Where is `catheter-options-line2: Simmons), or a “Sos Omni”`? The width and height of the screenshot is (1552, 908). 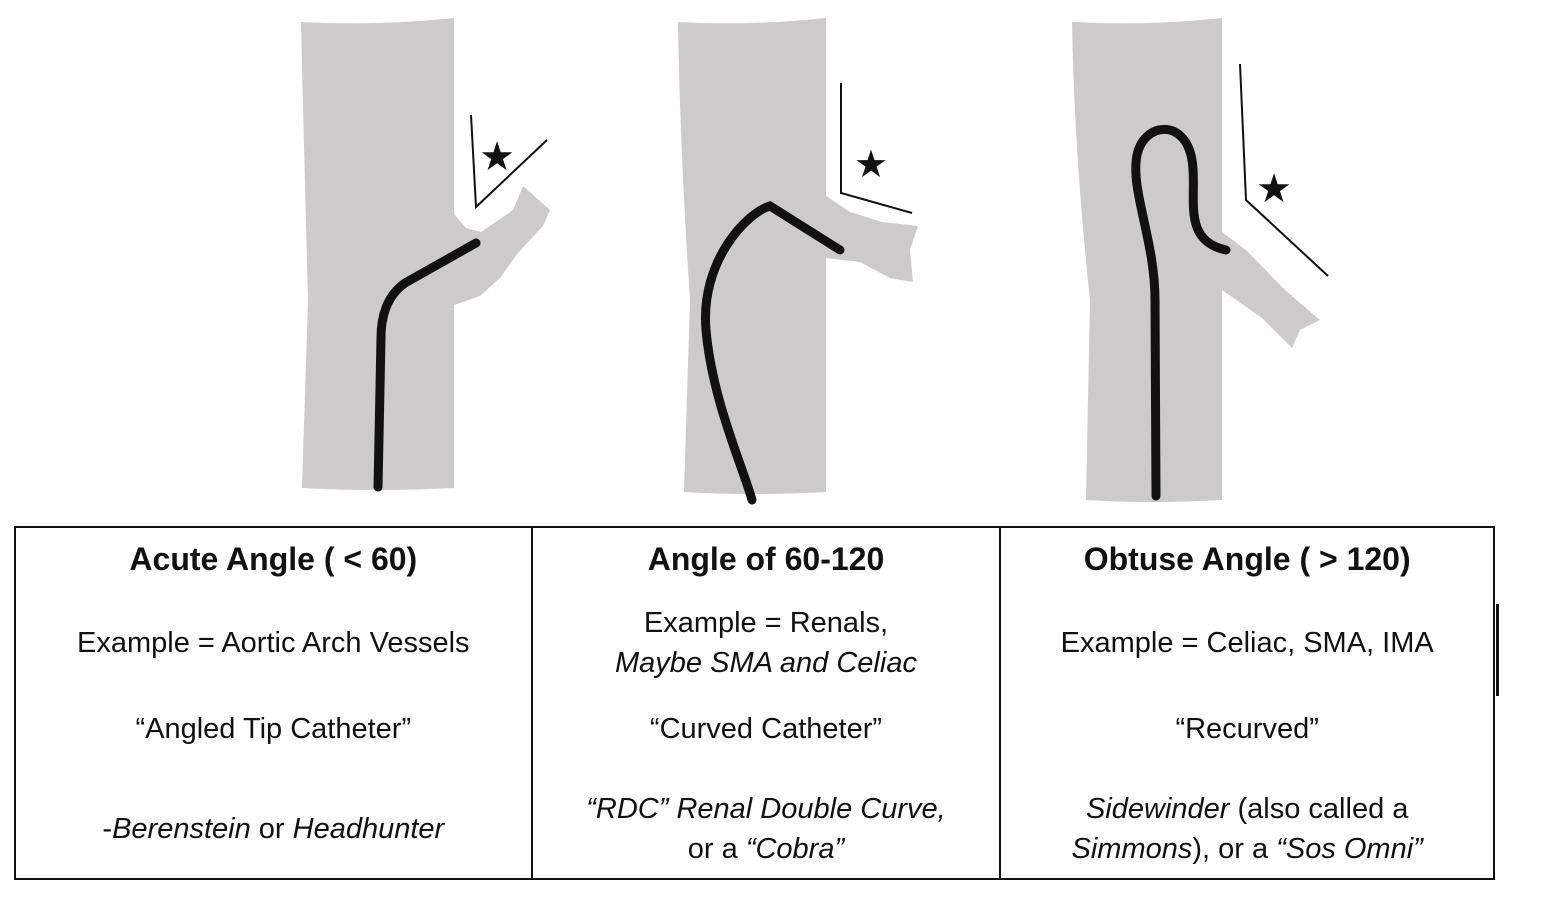 catheter-options-line2: Simmons), or a “Sos Omni” is located at coordinates (1247, 849).